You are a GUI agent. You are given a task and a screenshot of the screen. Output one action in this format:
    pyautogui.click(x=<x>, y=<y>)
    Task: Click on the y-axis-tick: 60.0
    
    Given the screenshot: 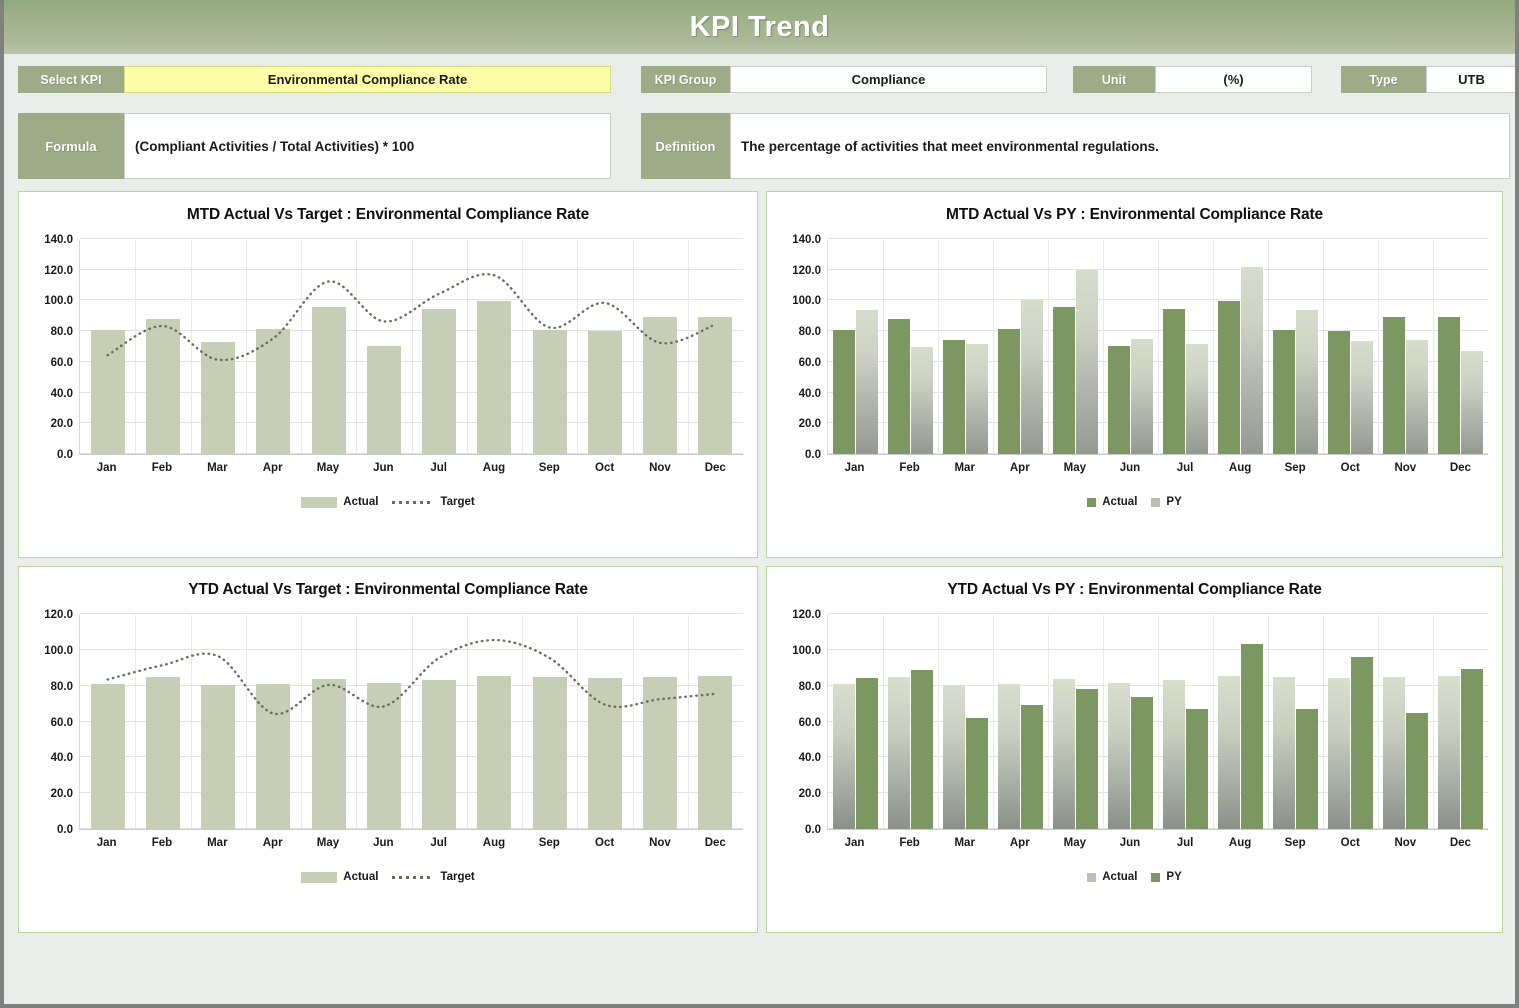 What is the action you would take?
    pyautogui.click(x=61, y=362)
    